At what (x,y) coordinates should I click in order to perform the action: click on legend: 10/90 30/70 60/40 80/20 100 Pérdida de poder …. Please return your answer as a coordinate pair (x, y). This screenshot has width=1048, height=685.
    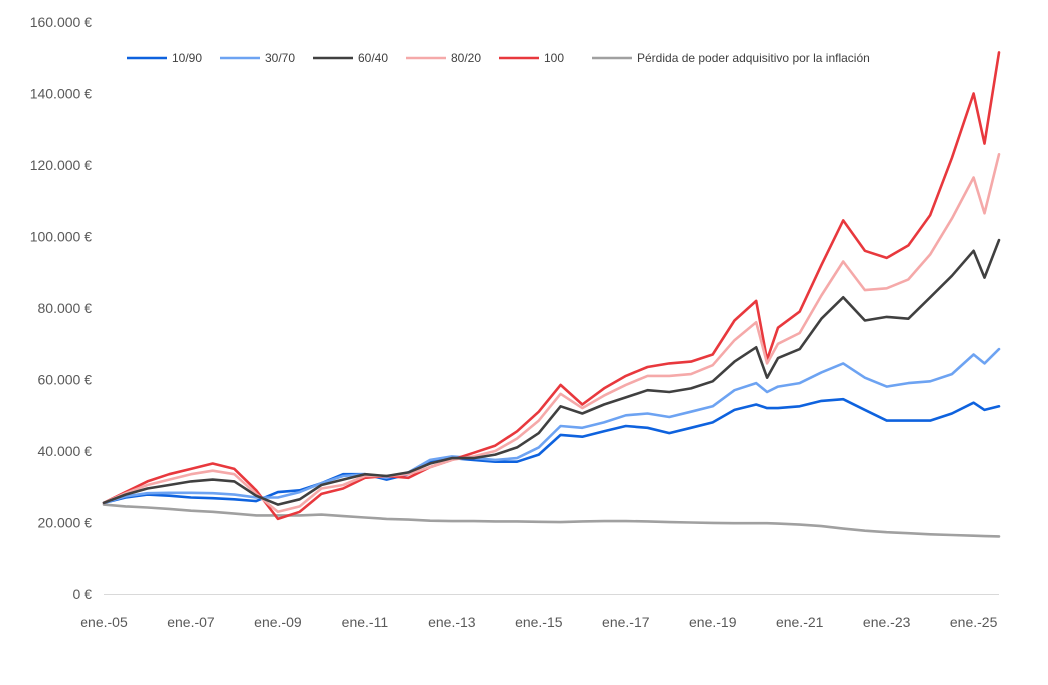
    Looking at the image, I should click on (498, 58).